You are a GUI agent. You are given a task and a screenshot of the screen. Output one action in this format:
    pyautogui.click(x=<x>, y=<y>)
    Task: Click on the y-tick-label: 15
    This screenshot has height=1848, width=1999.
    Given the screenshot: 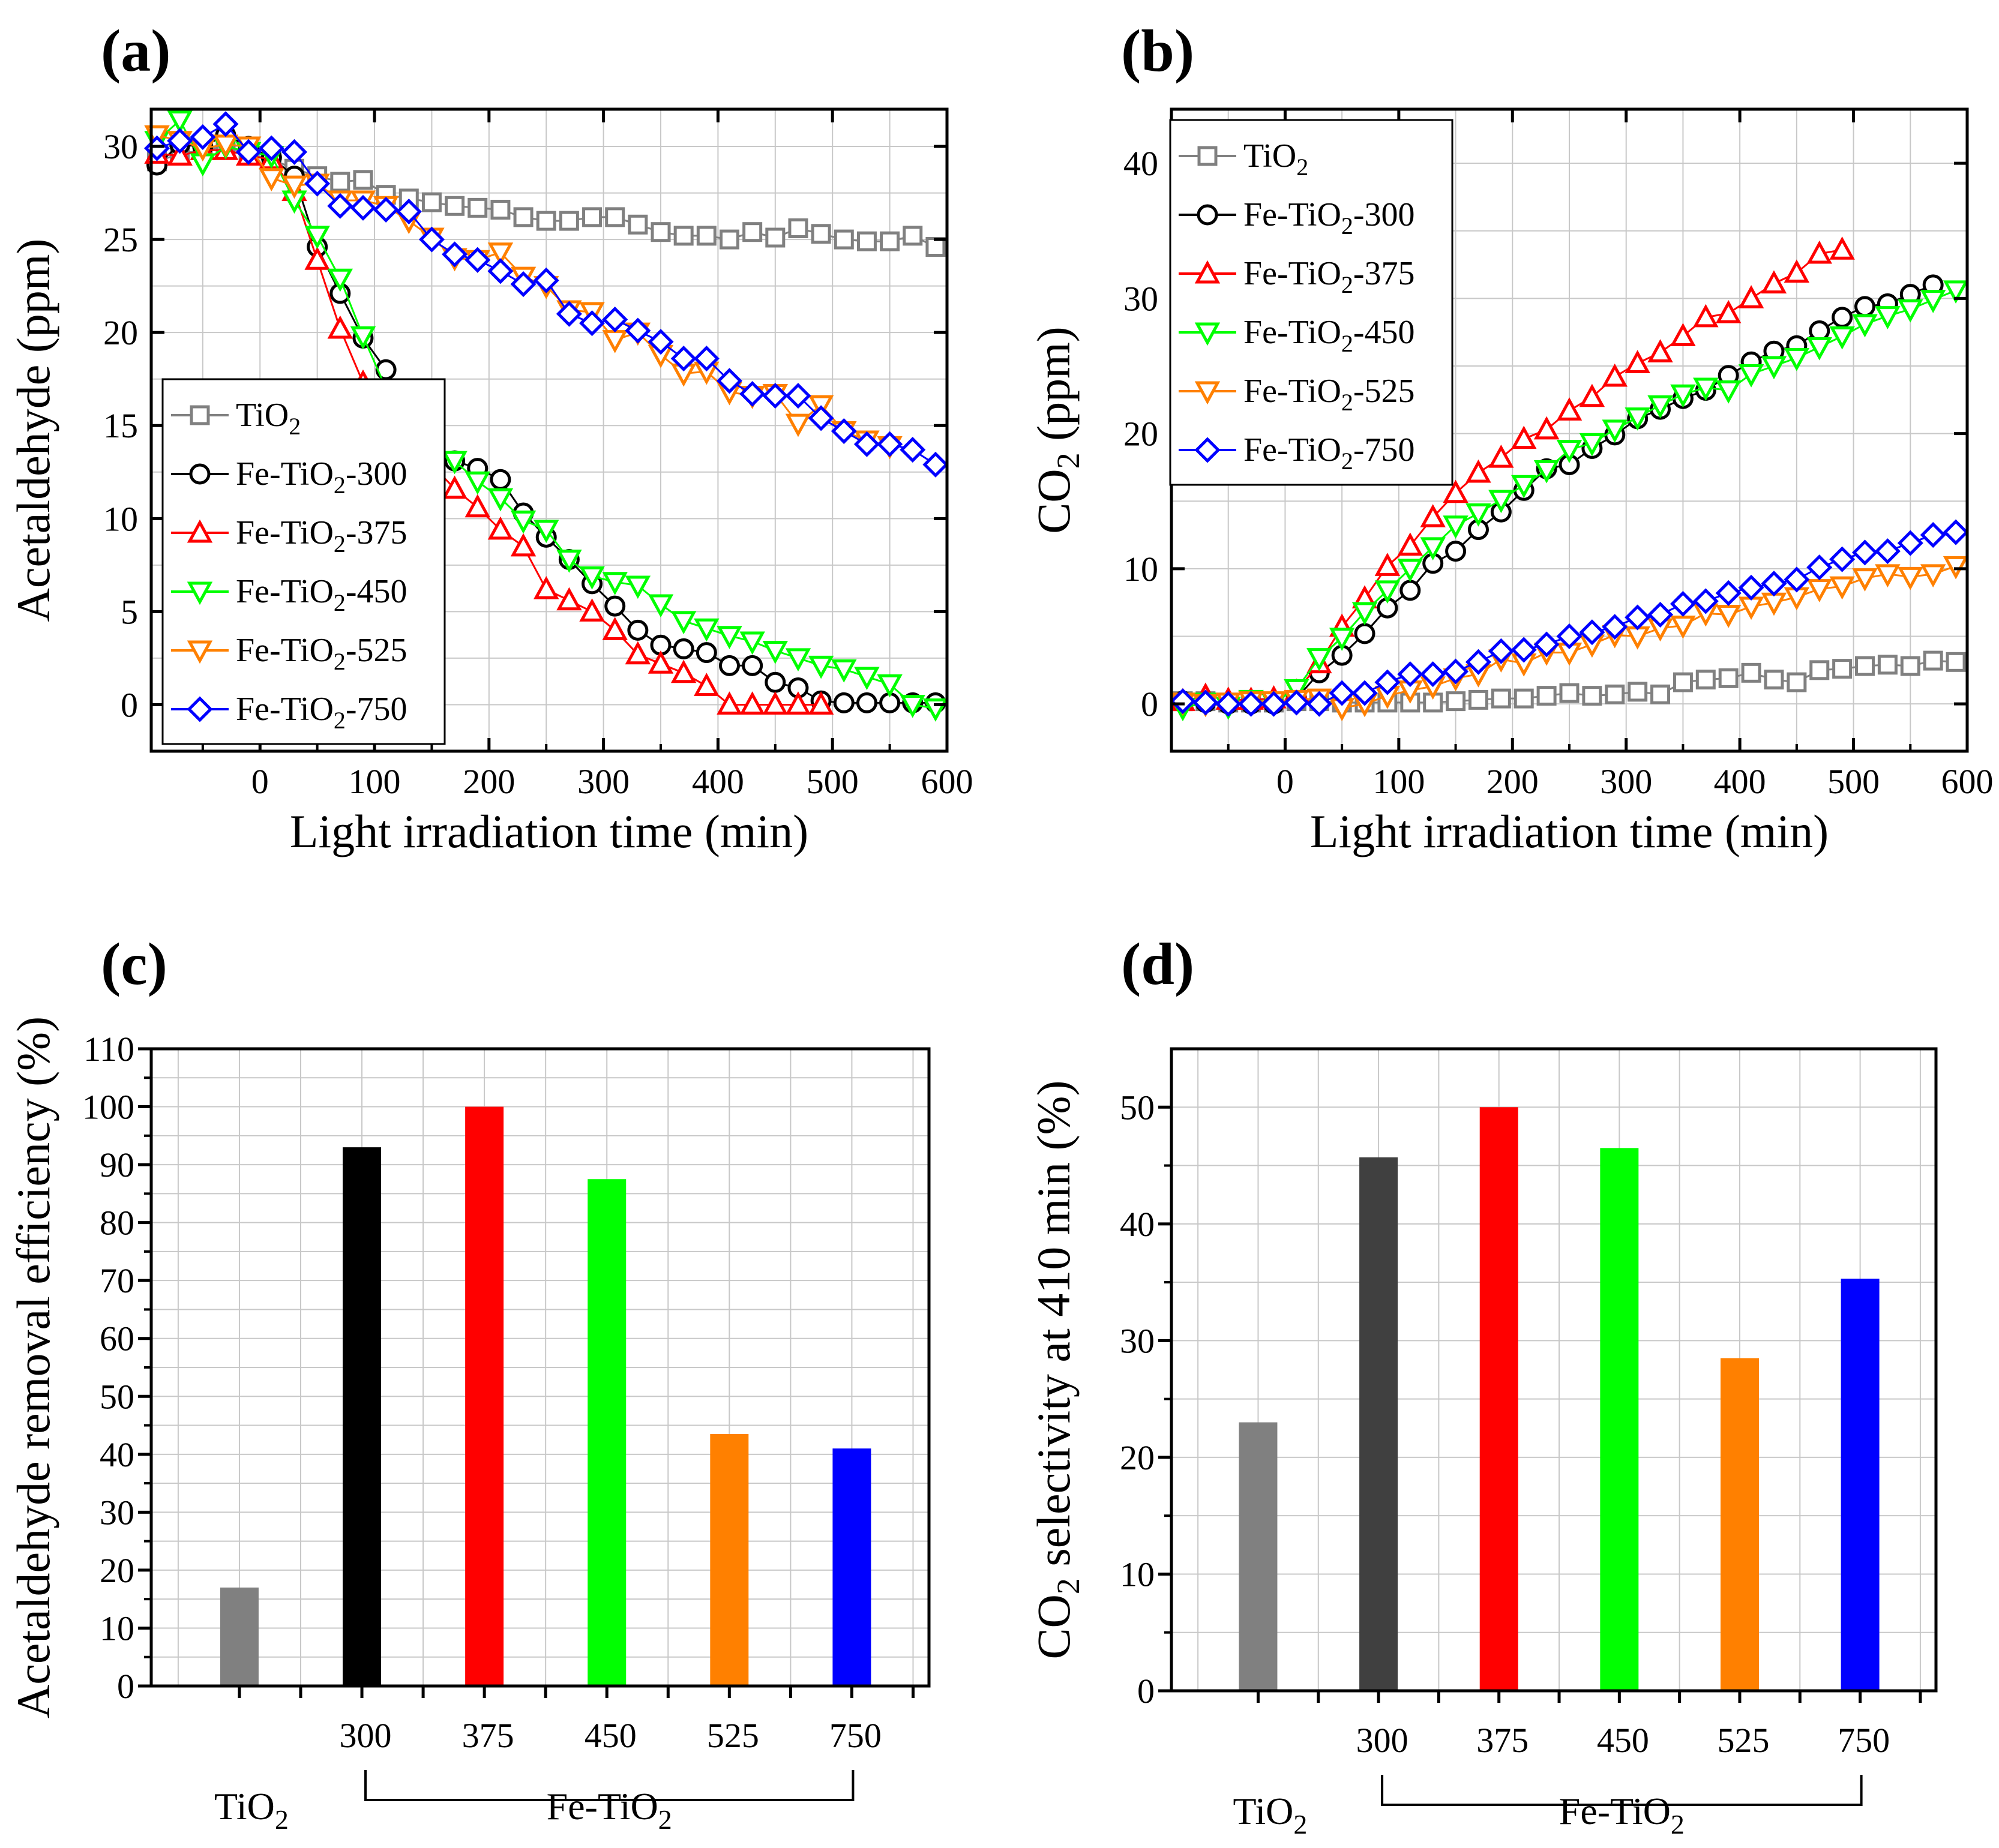 What is the action you would take?
    pyautogui.click(x=120, y=426)
    